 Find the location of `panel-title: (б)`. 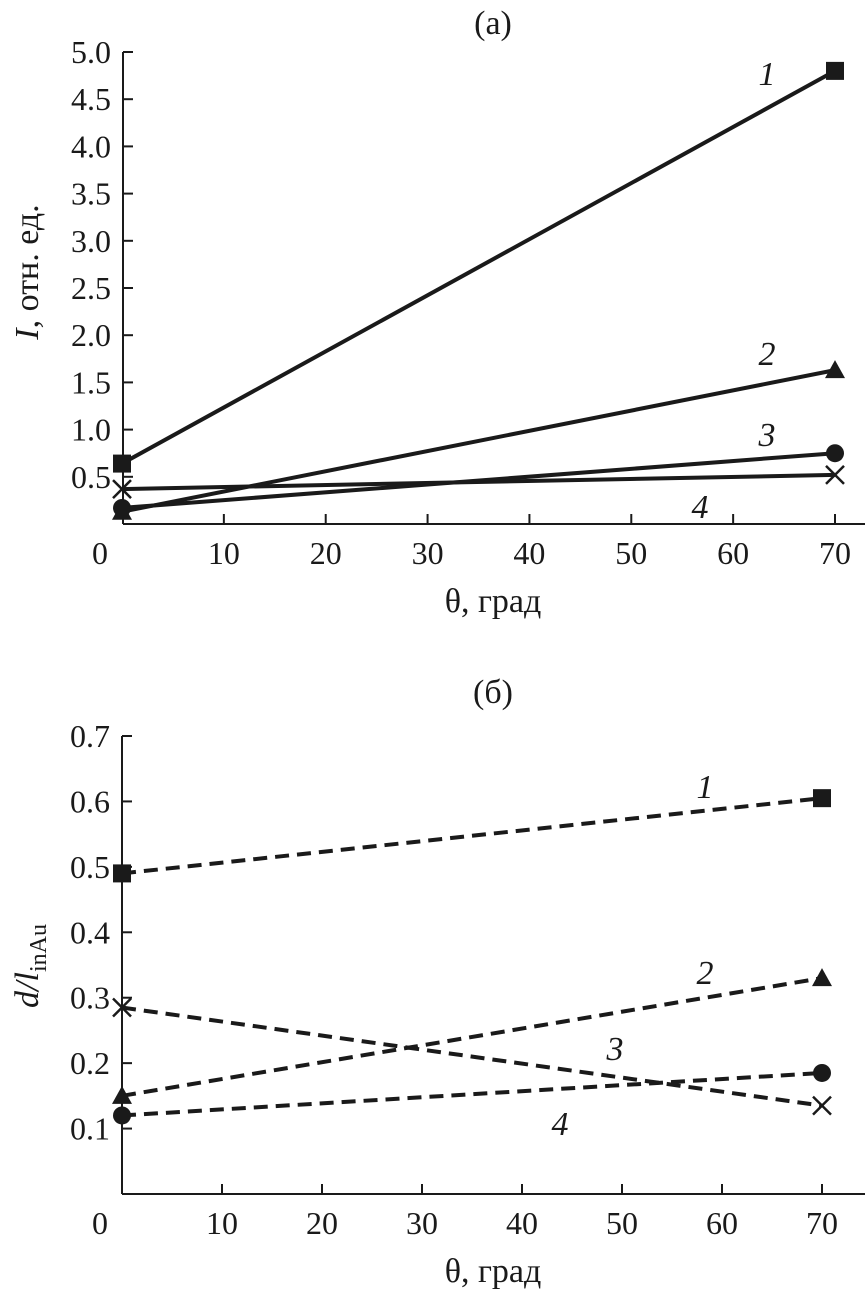

panel-title: (б) is located at coordinates (493, 692).